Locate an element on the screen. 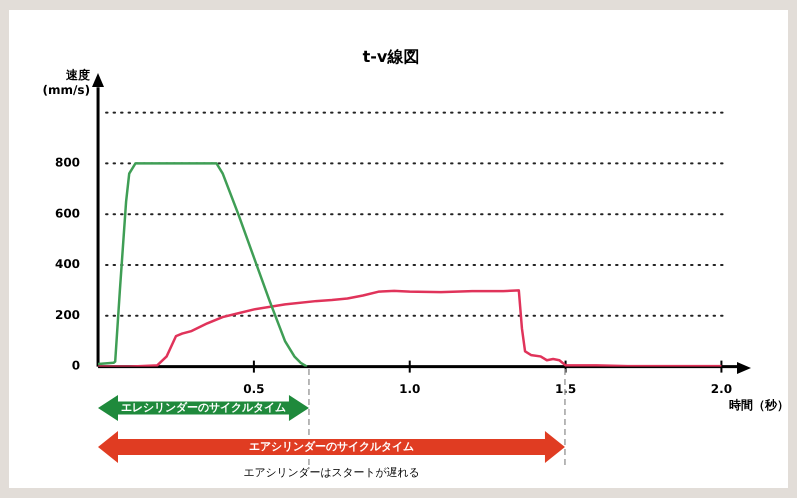 The image size is (797, 498). x-tick-label: 1.0 is located at coordinates (409, 389).